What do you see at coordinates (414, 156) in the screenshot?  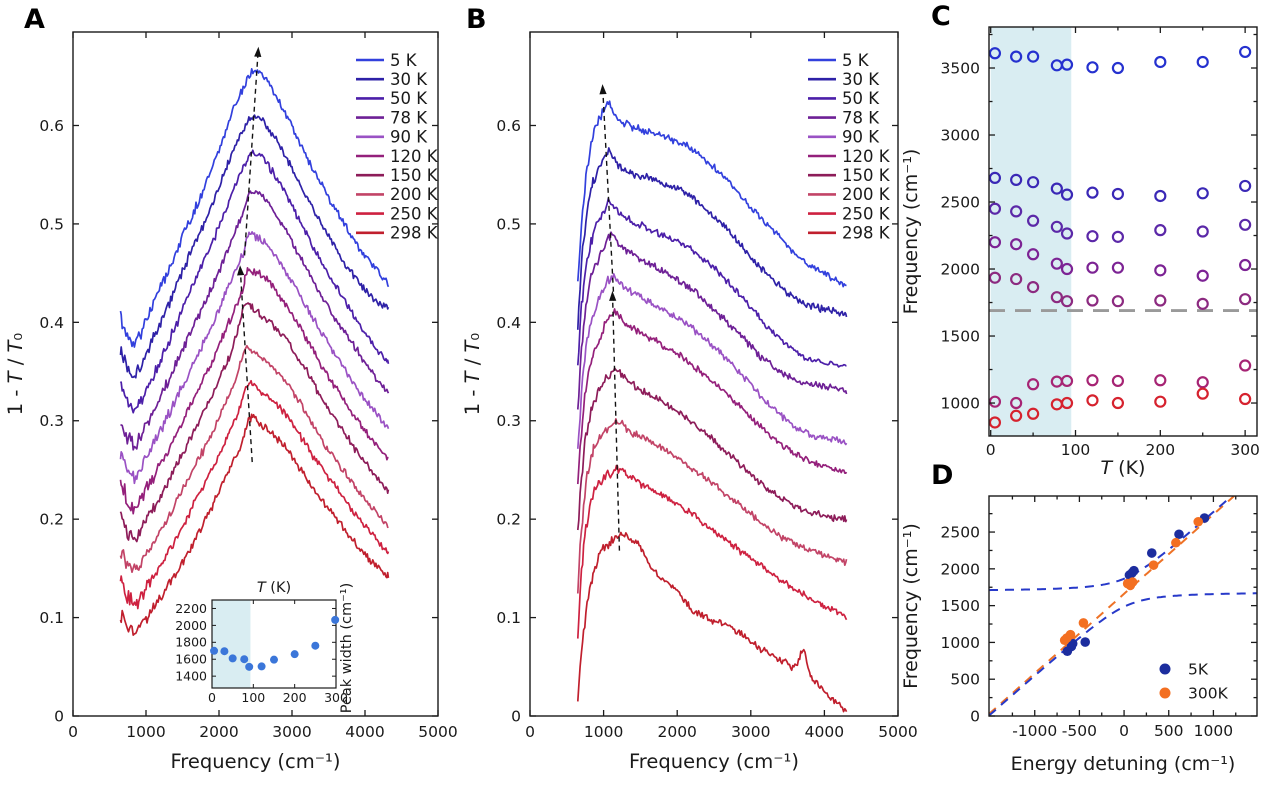 I see `legend-label: 120 K` at bounding box center [414, 156].